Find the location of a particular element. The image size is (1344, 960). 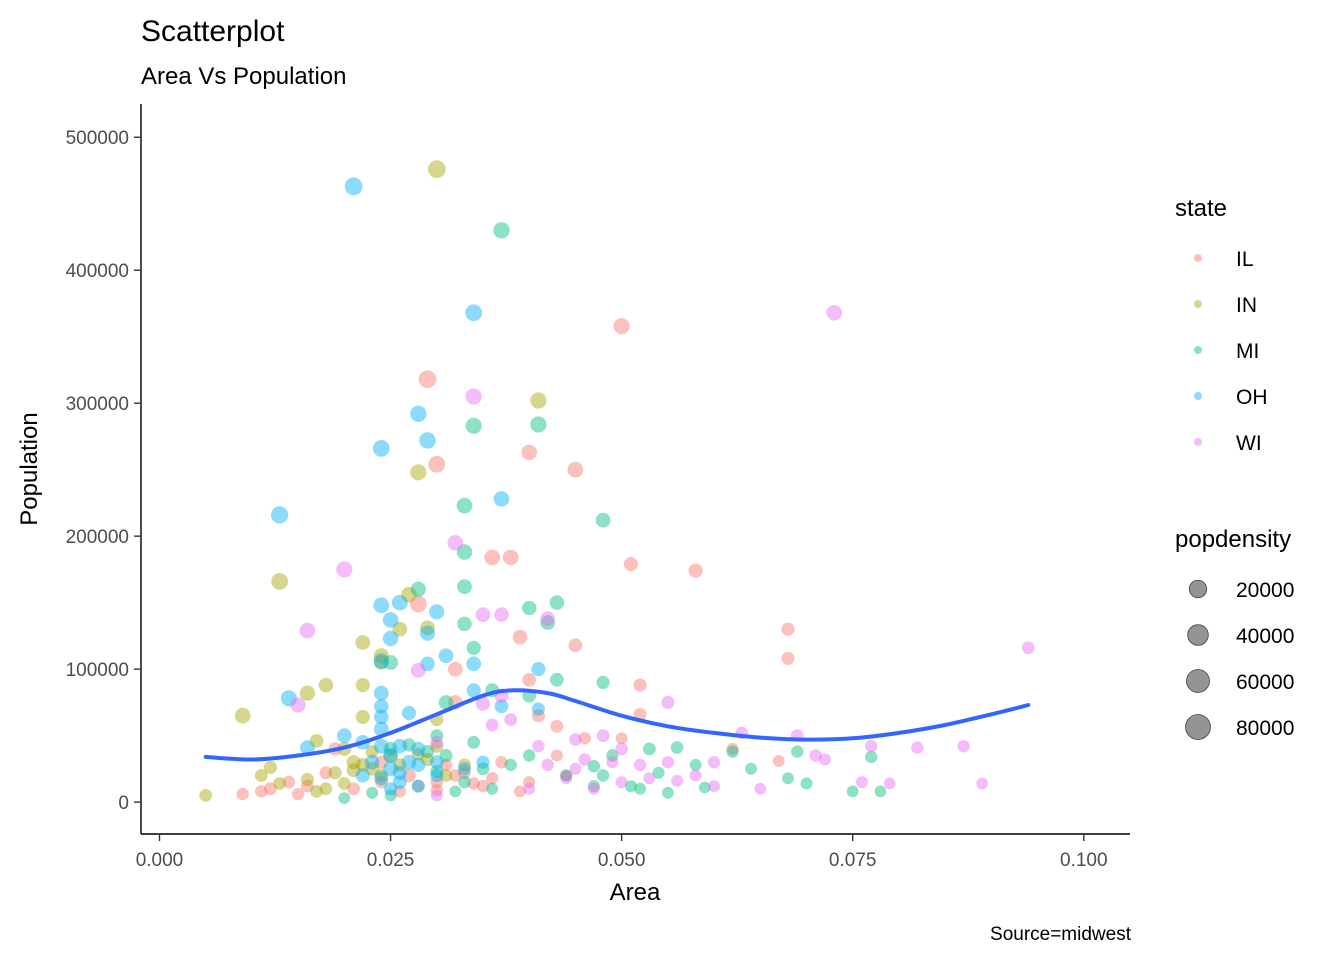

legend-label-wi: WI is located at coordinates (1249, 443).